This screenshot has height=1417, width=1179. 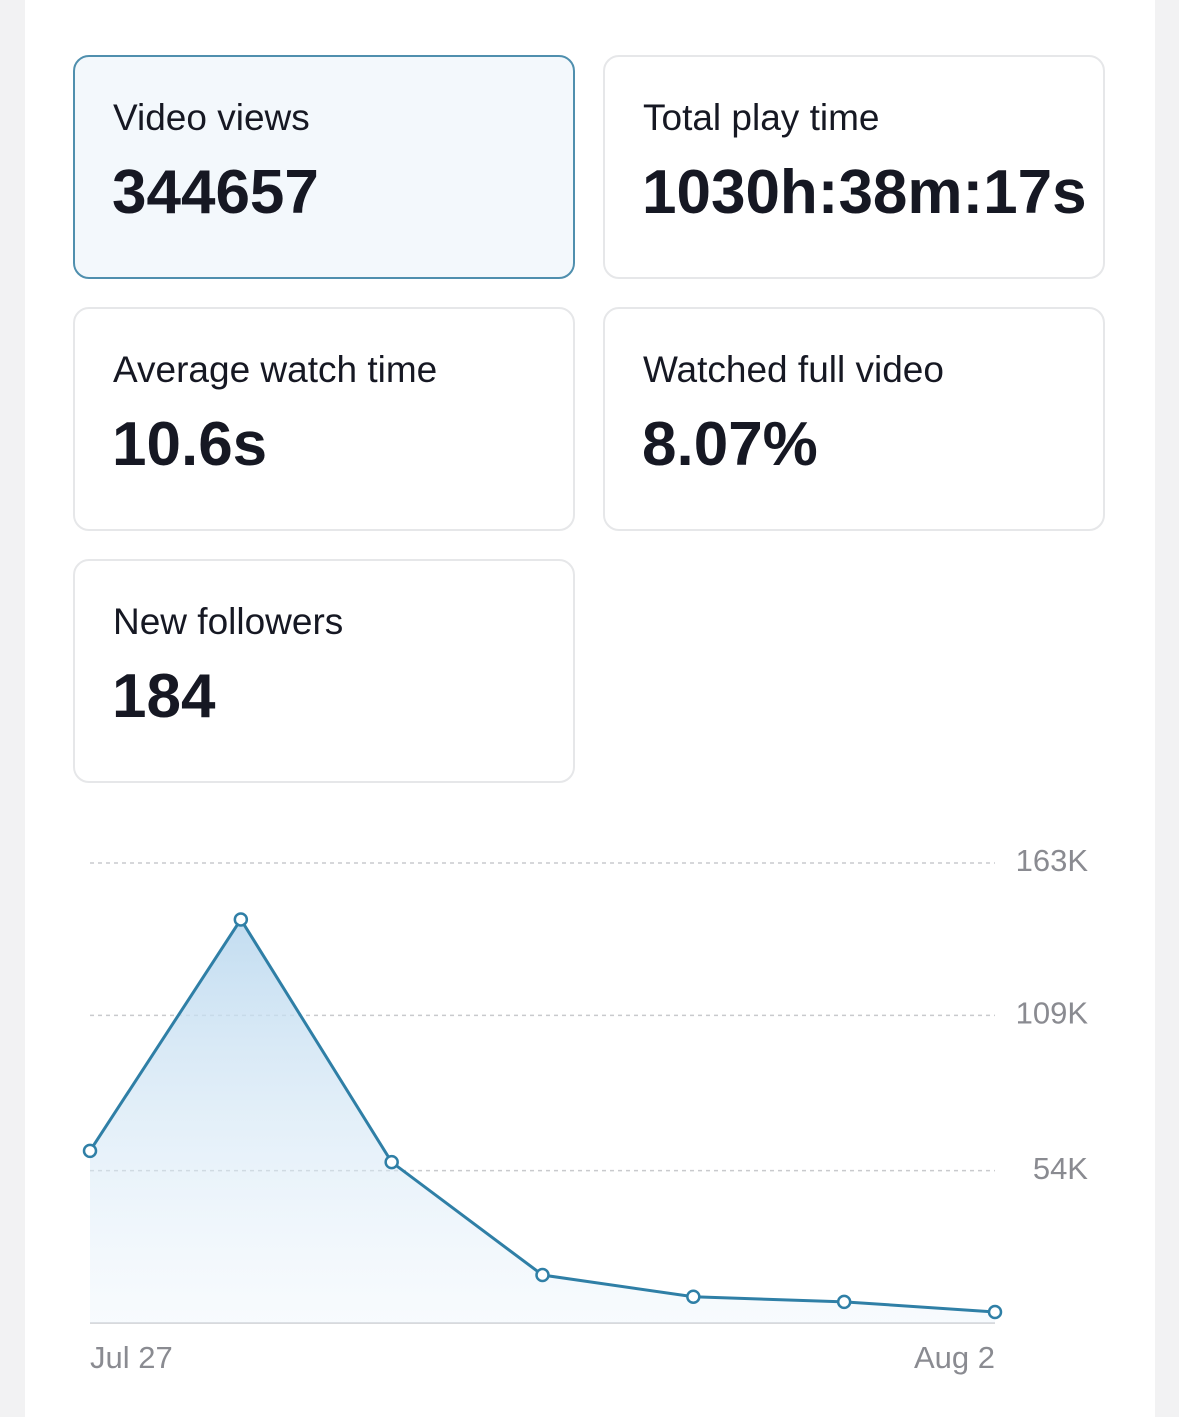 I want to click on x-tick-label: Aug 2, so click(x=954, y=1357).